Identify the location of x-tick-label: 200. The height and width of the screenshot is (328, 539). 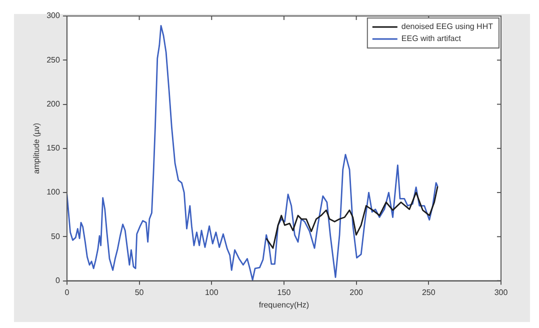
(357, 292).